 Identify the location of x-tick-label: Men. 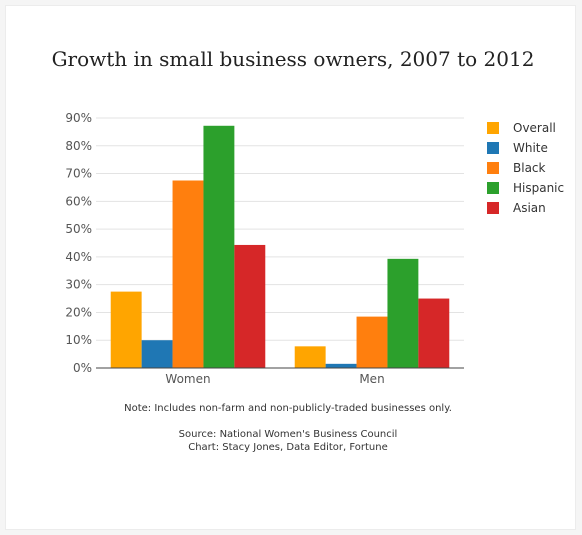
(371, 379).